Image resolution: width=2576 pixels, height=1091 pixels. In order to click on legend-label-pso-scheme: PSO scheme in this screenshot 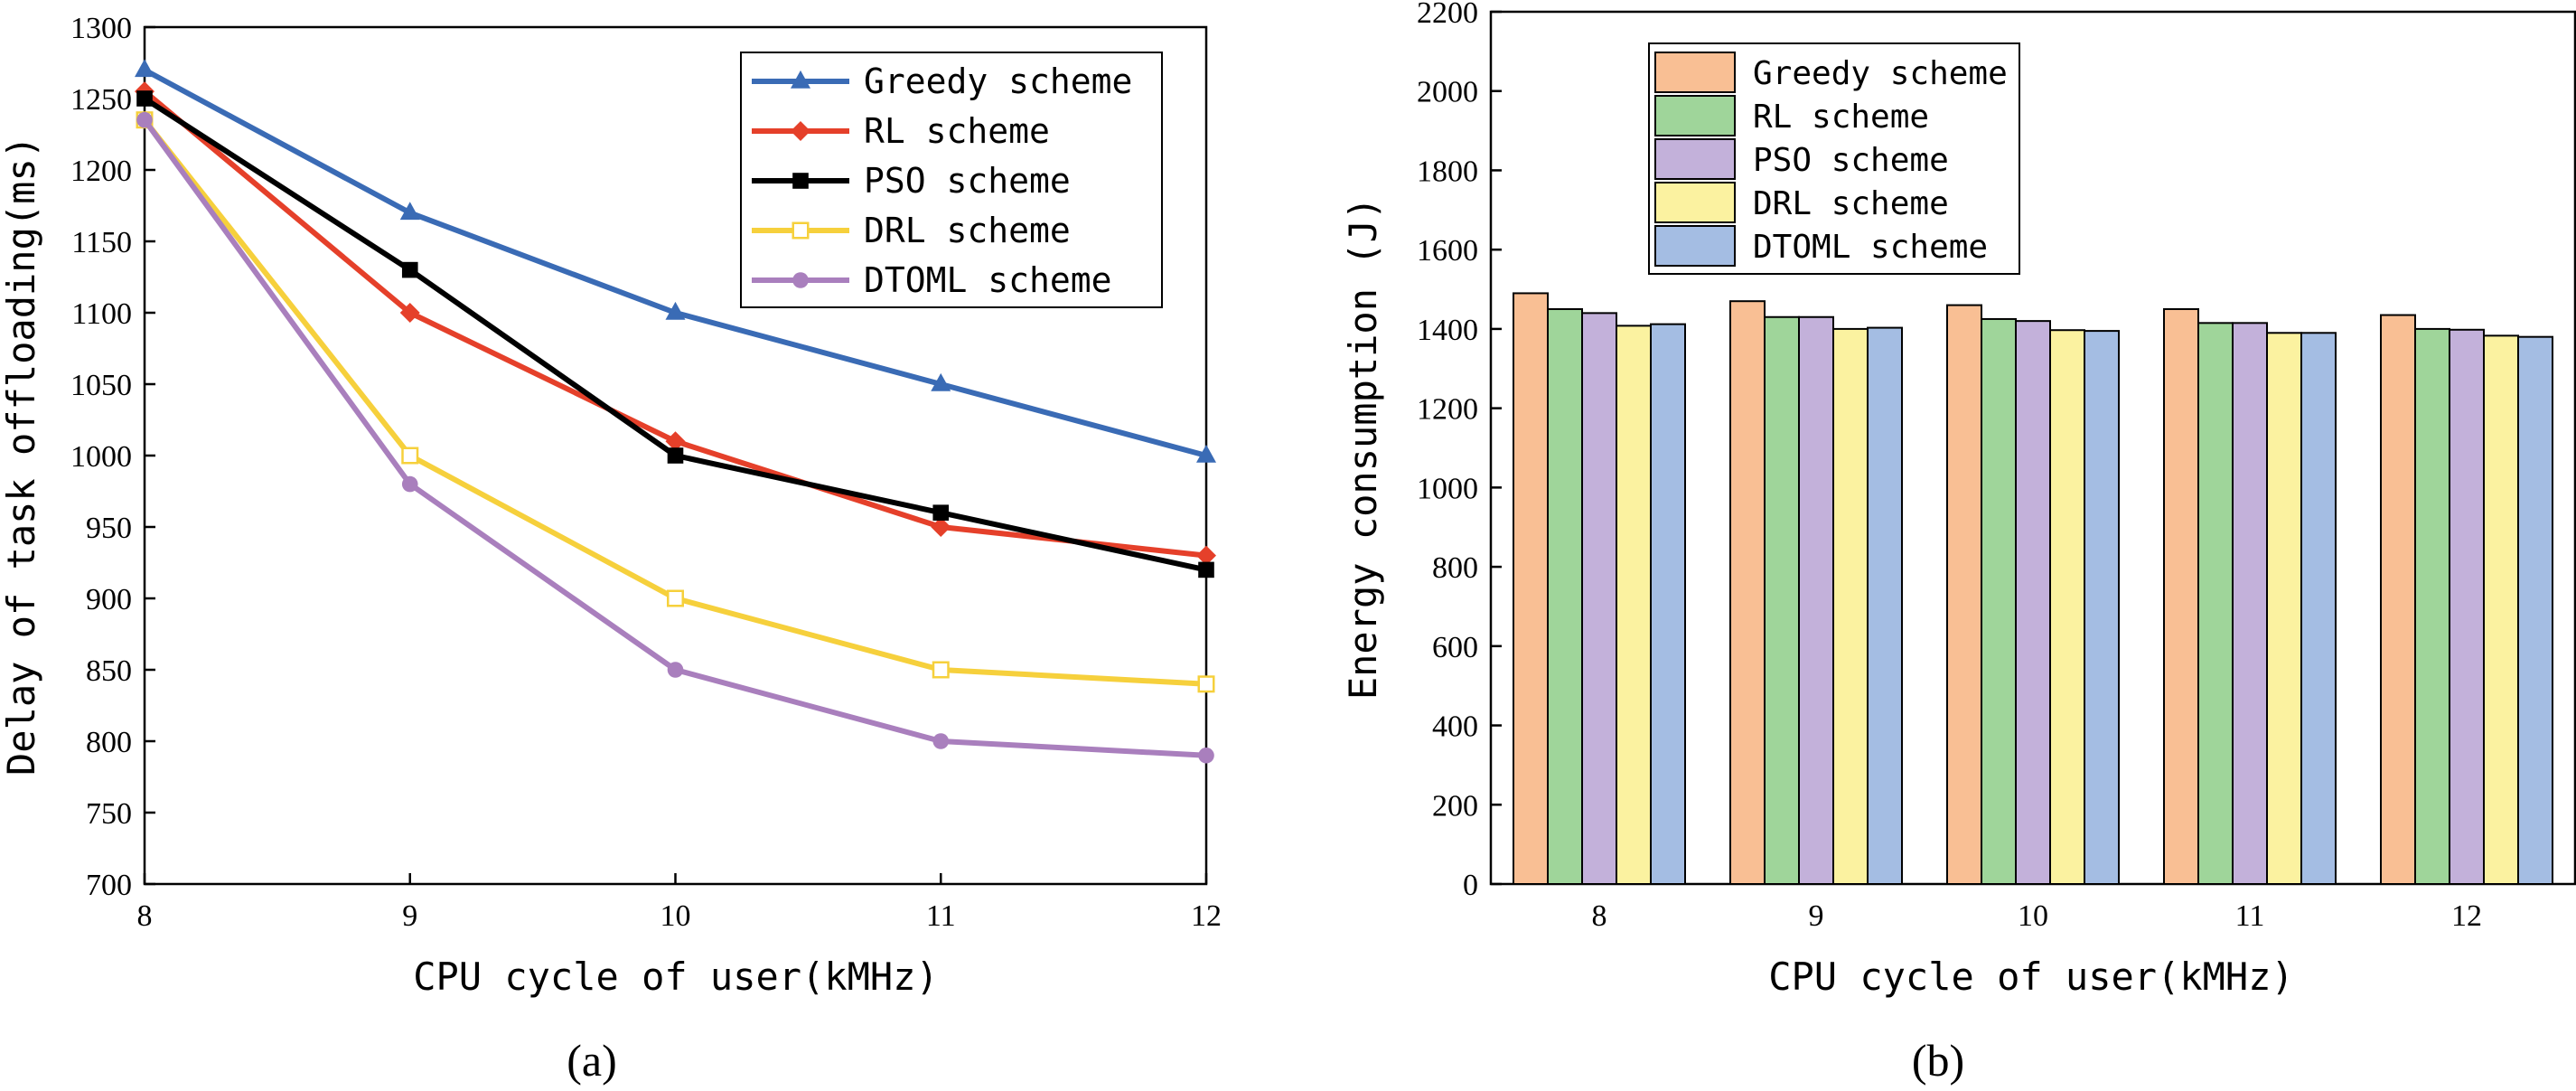, I will do `click(967, 181)`.